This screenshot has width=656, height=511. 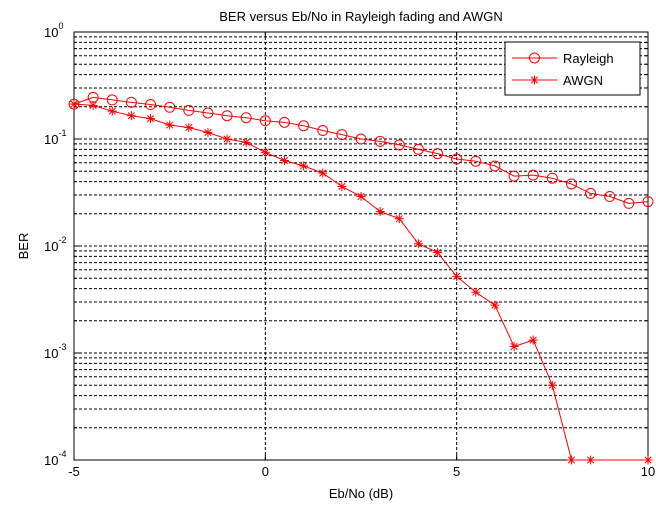 What do you see at coordinates (55, 244) in the screenshot?
I see `y-tick-label: 10⁻²` at bounding box center [55, 244].